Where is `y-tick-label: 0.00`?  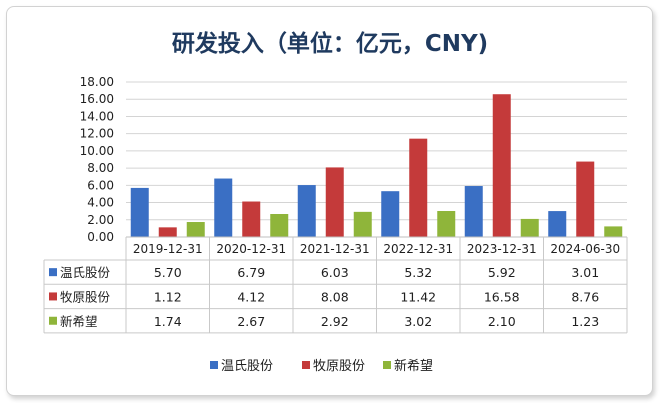
y-tick-label: 0.00 is located at coordinates (100, 237).